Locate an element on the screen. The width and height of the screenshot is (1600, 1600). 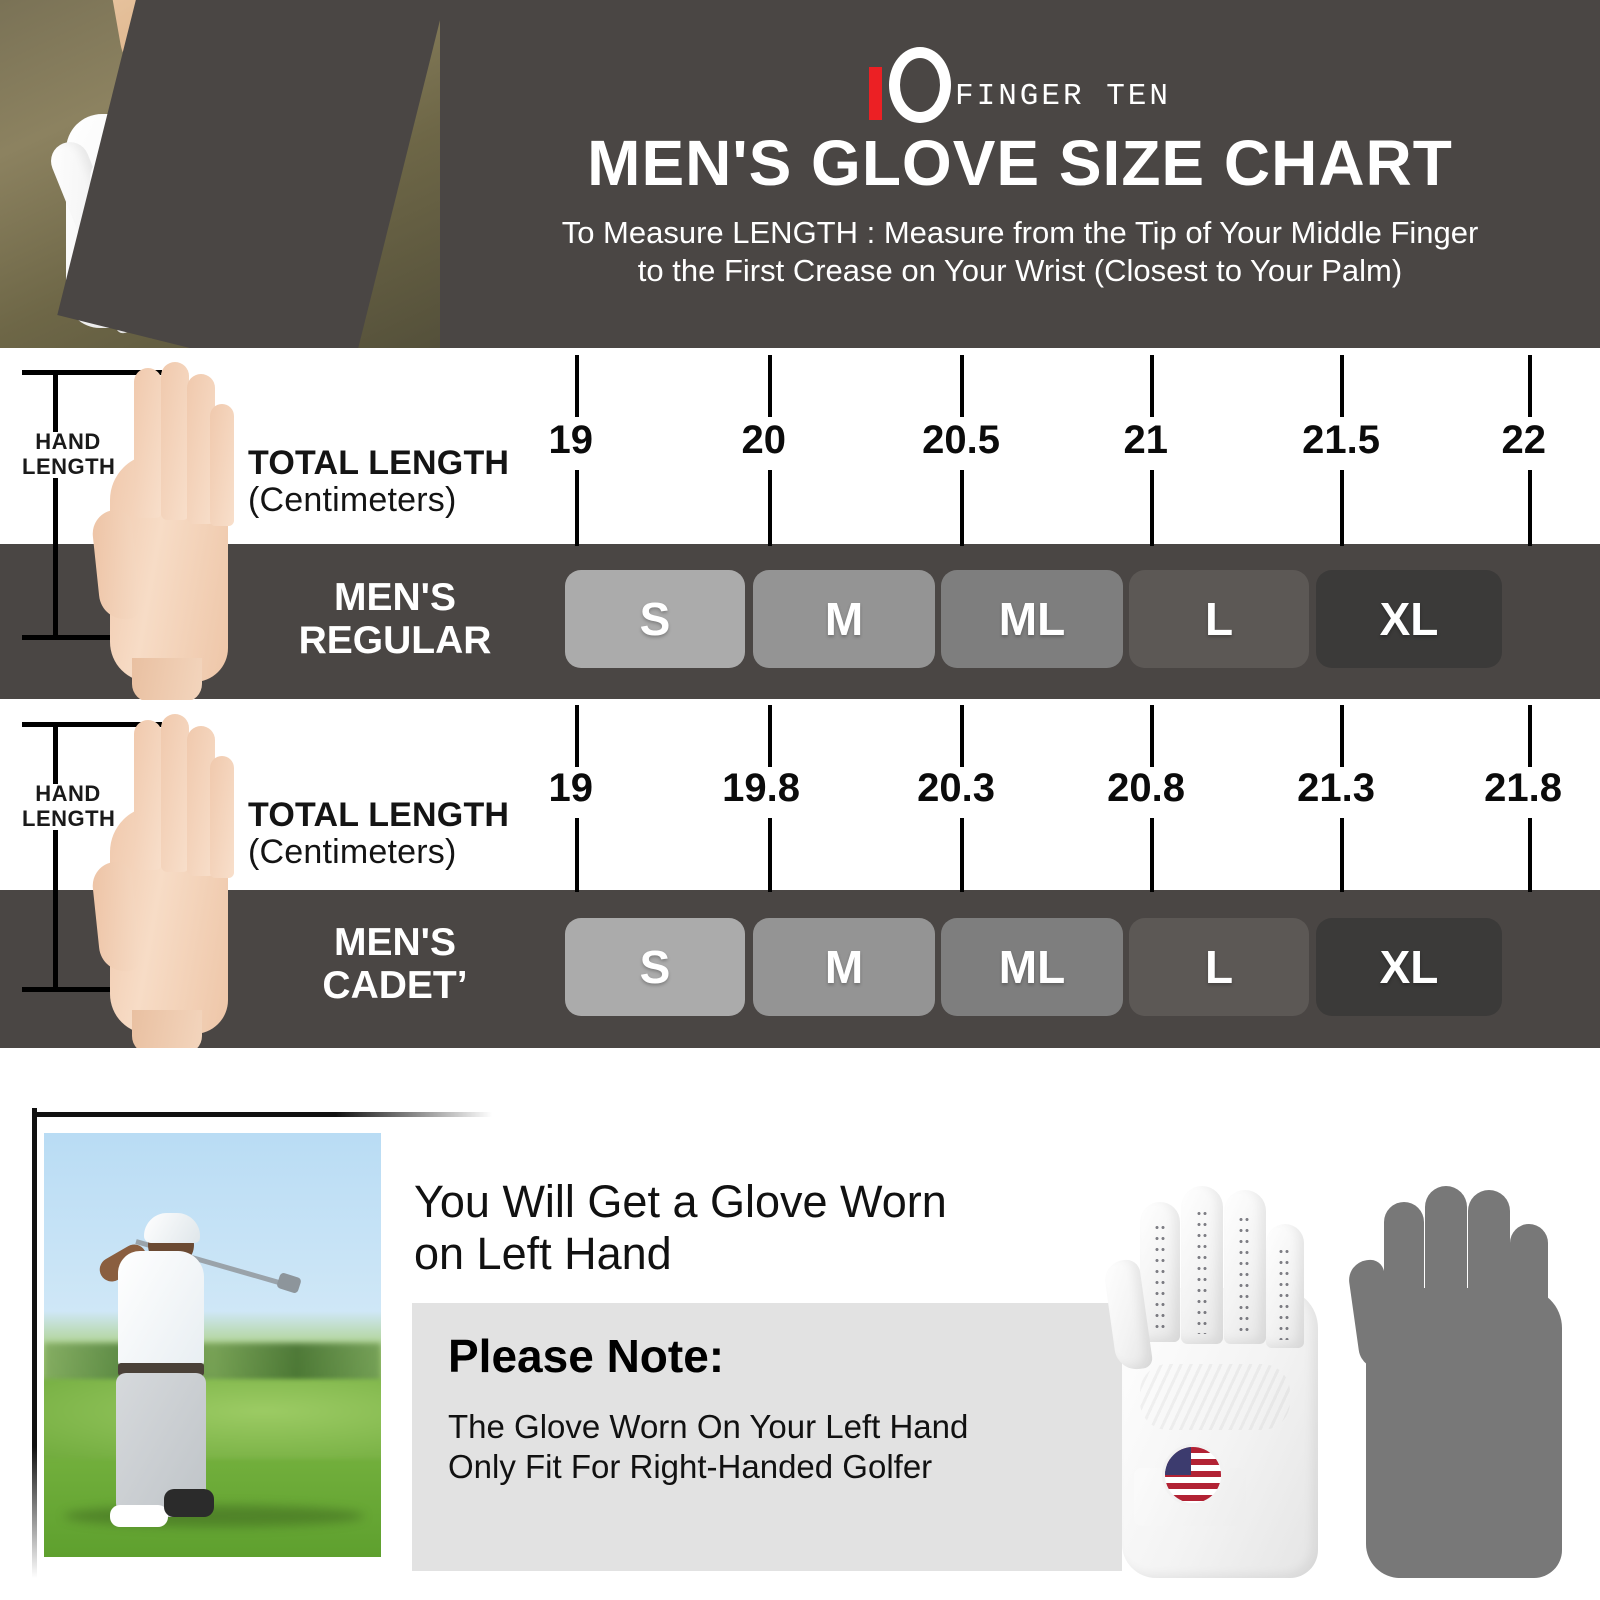
hand-length-arrow-lower is located at coordinates (55, 910).